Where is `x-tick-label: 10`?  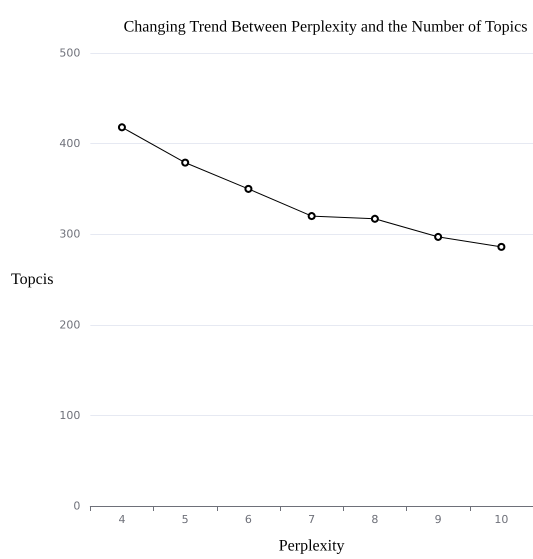 x-tick-label: 10 is located at coordinates (501, 519).